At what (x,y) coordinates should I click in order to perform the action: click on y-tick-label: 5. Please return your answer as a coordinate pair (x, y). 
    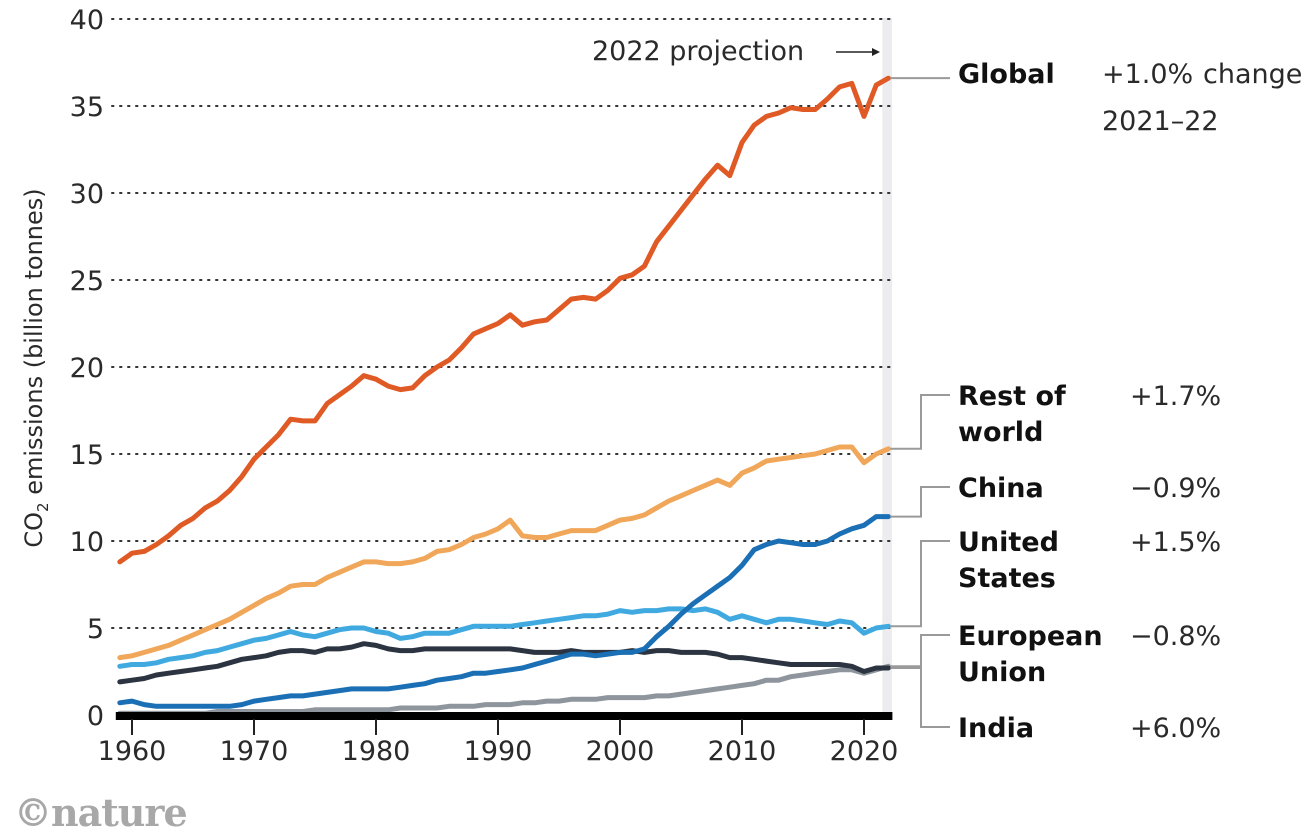
    Looking at the image, I should click on (95, 629).